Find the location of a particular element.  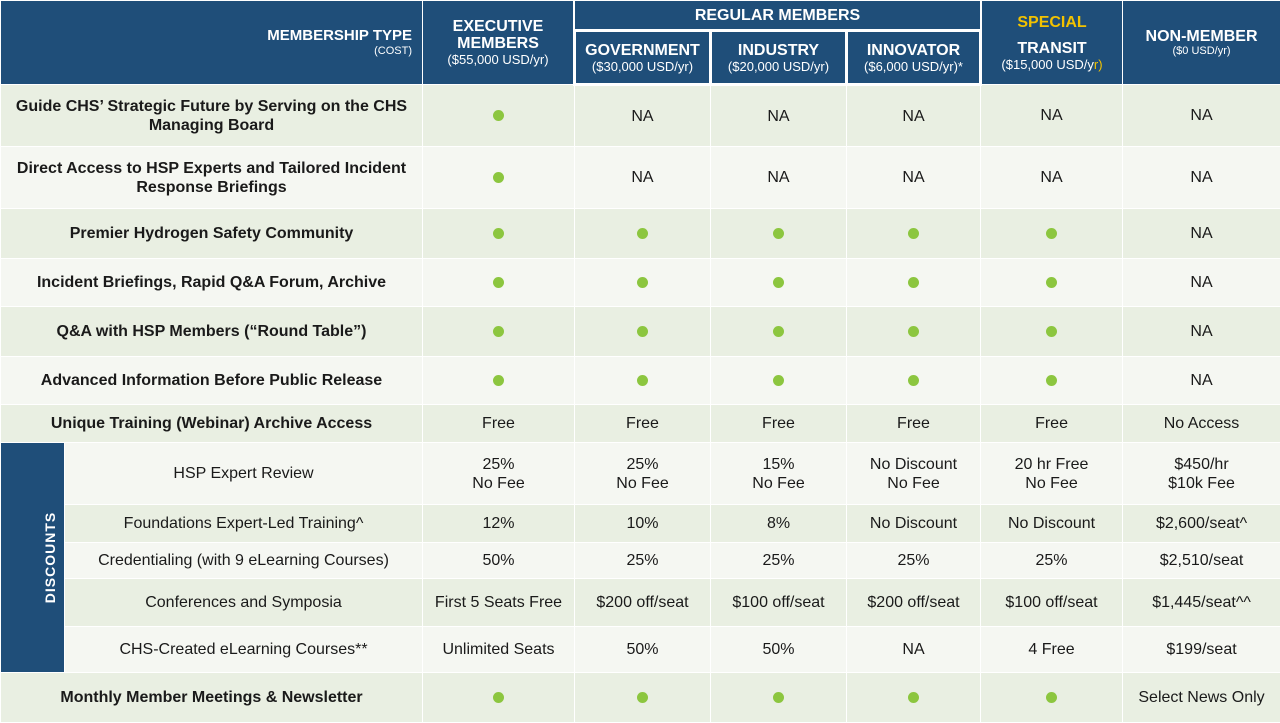

government-header: GOVERNMENT ($30,000 USD/yr) is located at coordinates (643, 58).